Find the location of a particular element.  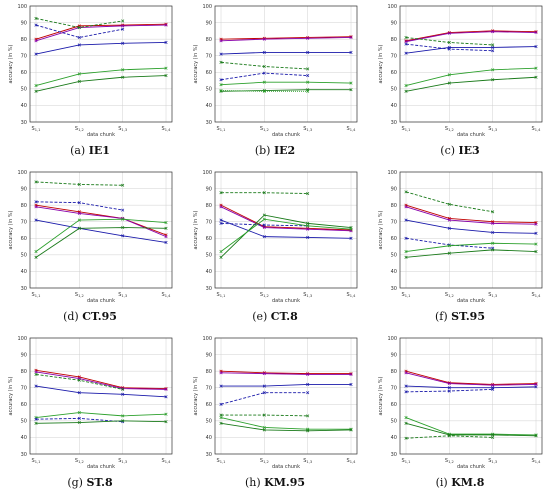

y-axis-label: accuracy (in %) is located at coordinates (196, 229).